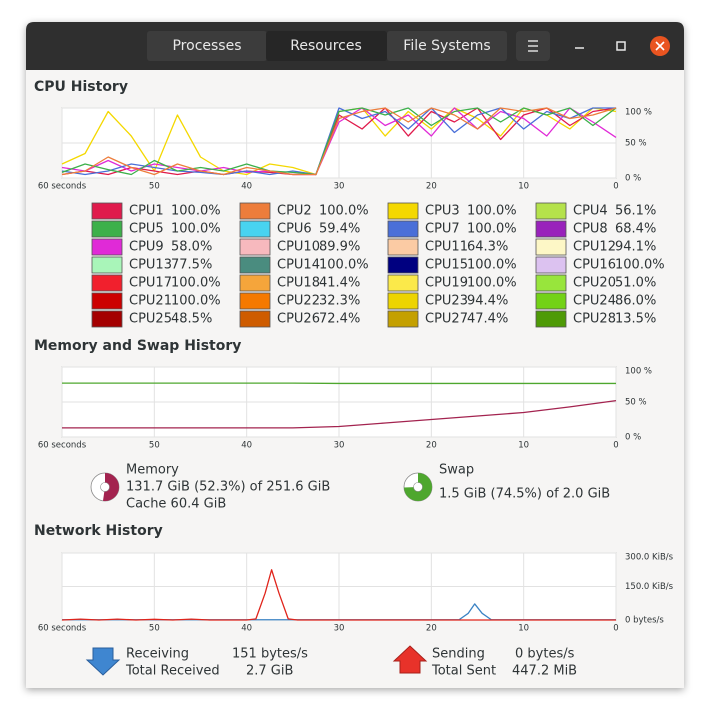  What do you see at coordinates (228, 487) in the screenshot?
I see `memory-usage: 131.7 GiB (52.3%) of 251.6 GiB` at bounding box center [228, 487].